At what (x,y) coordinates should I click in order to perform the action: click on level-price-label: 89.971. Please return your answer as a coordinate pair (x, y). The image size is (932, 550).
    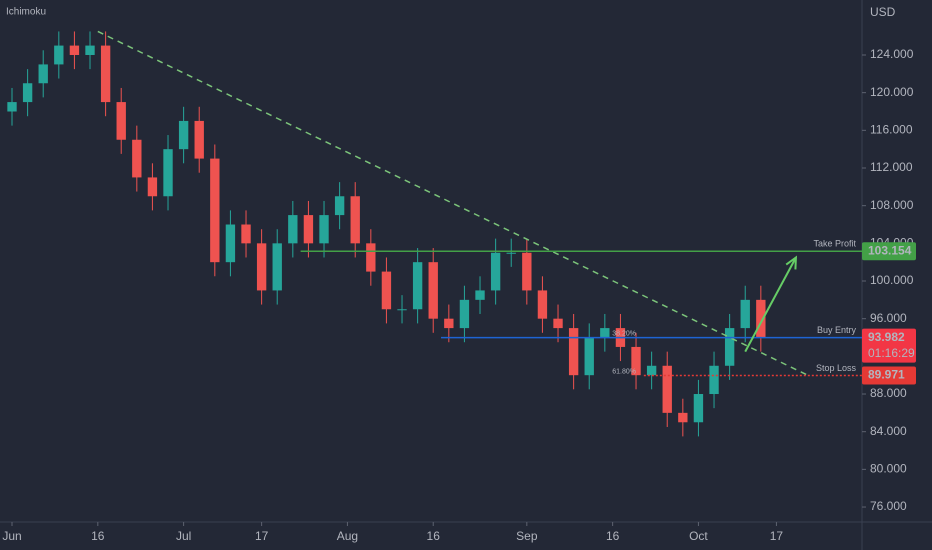
    Looking at the image, I should click on (886, 375).